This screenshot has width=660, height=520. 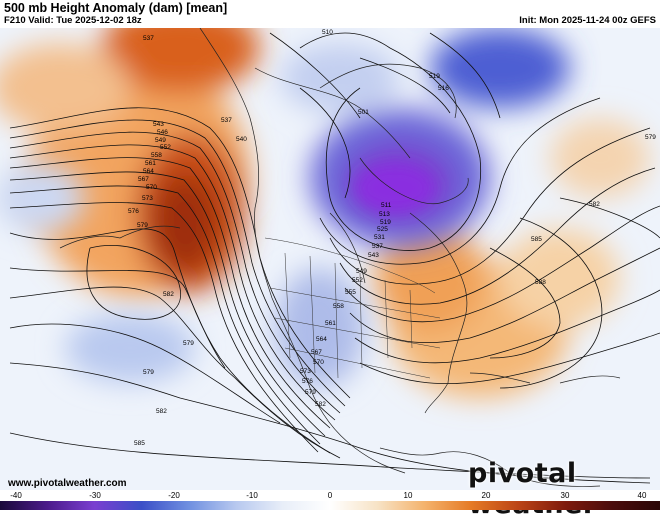 What do you see at coordinates (116, 8) in the screenshot?
I see `map-title: 500 mb Height Anomaly (dam) [mean]` at bounding box center [116, 8].